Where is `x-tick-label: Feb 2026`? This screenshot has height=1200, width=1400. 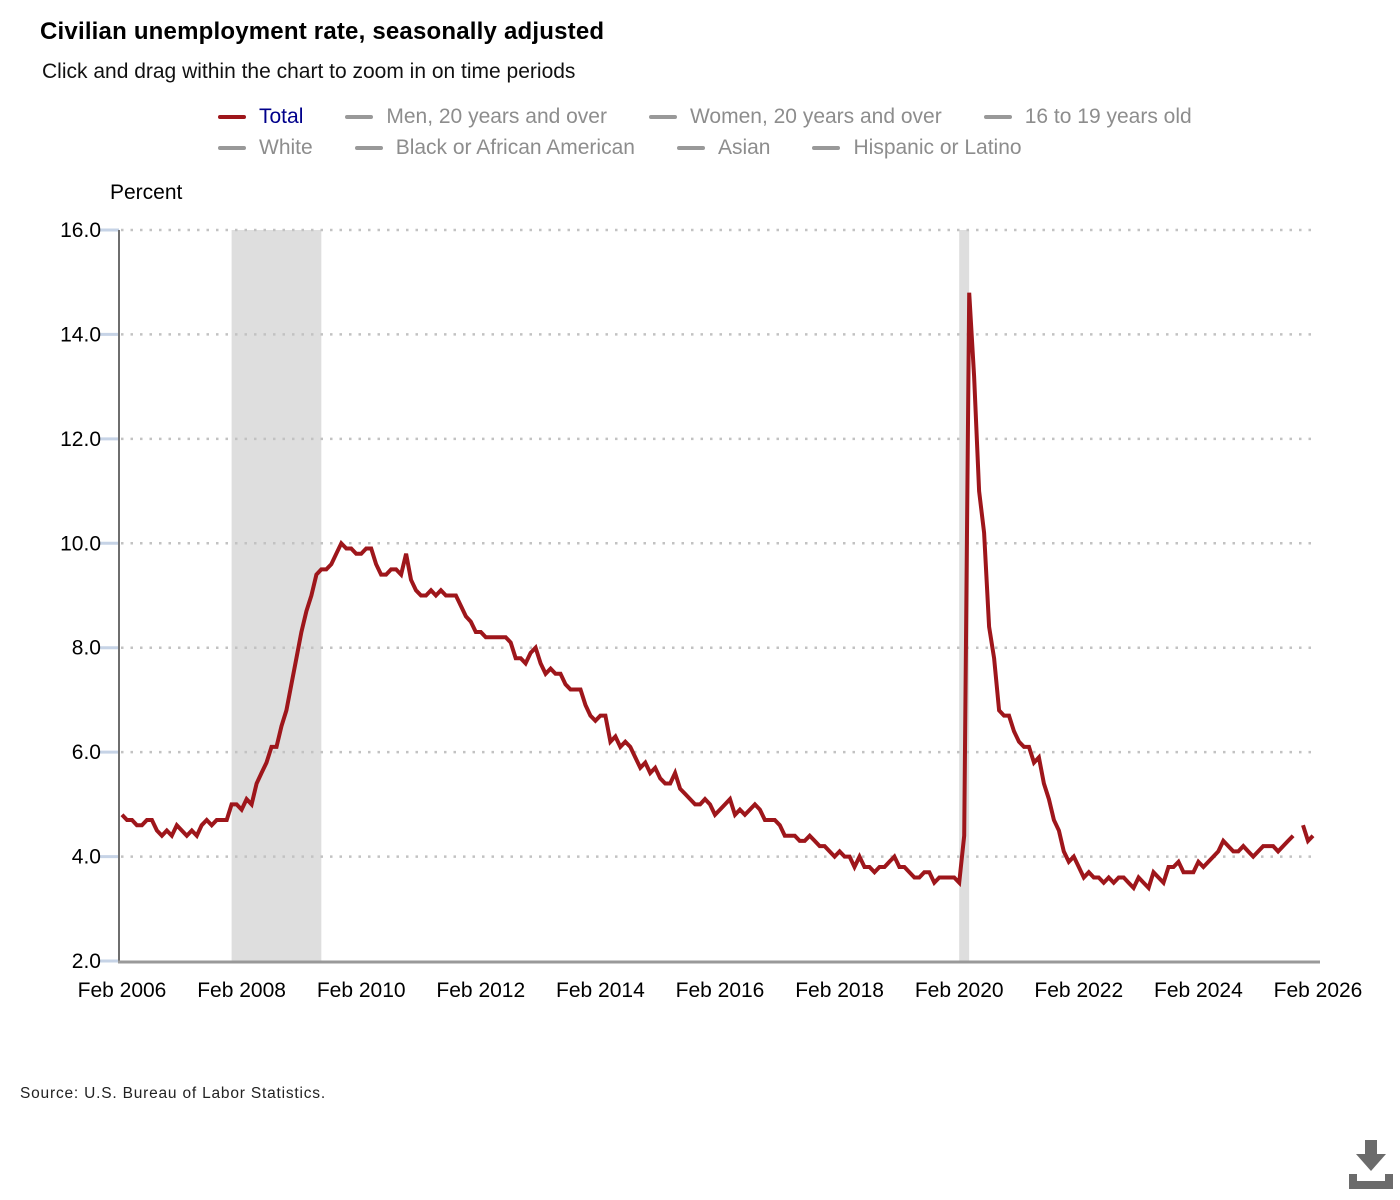 x-tick-label: Feb 2026 is located at coordinates (1318, 990).